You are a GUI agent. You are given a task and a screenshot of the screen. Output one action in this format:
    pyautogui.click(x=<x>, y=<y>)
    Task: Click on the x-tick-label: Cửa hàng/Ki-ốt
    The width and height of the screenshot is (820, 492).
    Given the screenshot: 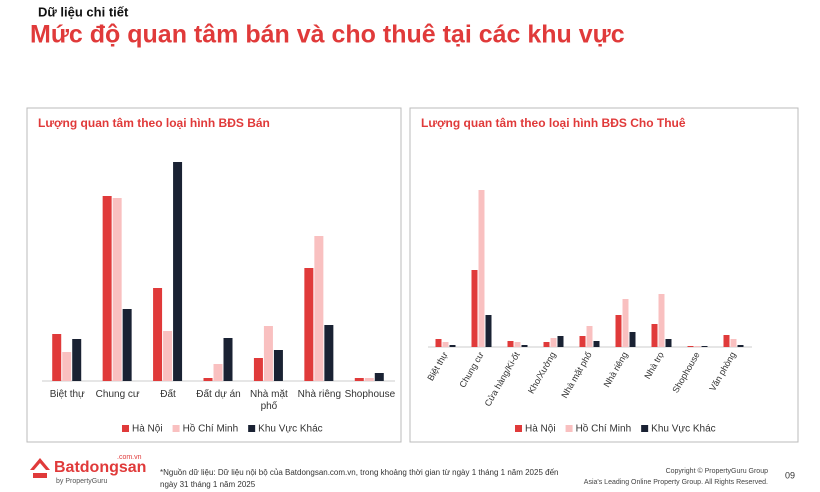 What is the action you would take?
    pyautogui.click(x=502, y=379)
    